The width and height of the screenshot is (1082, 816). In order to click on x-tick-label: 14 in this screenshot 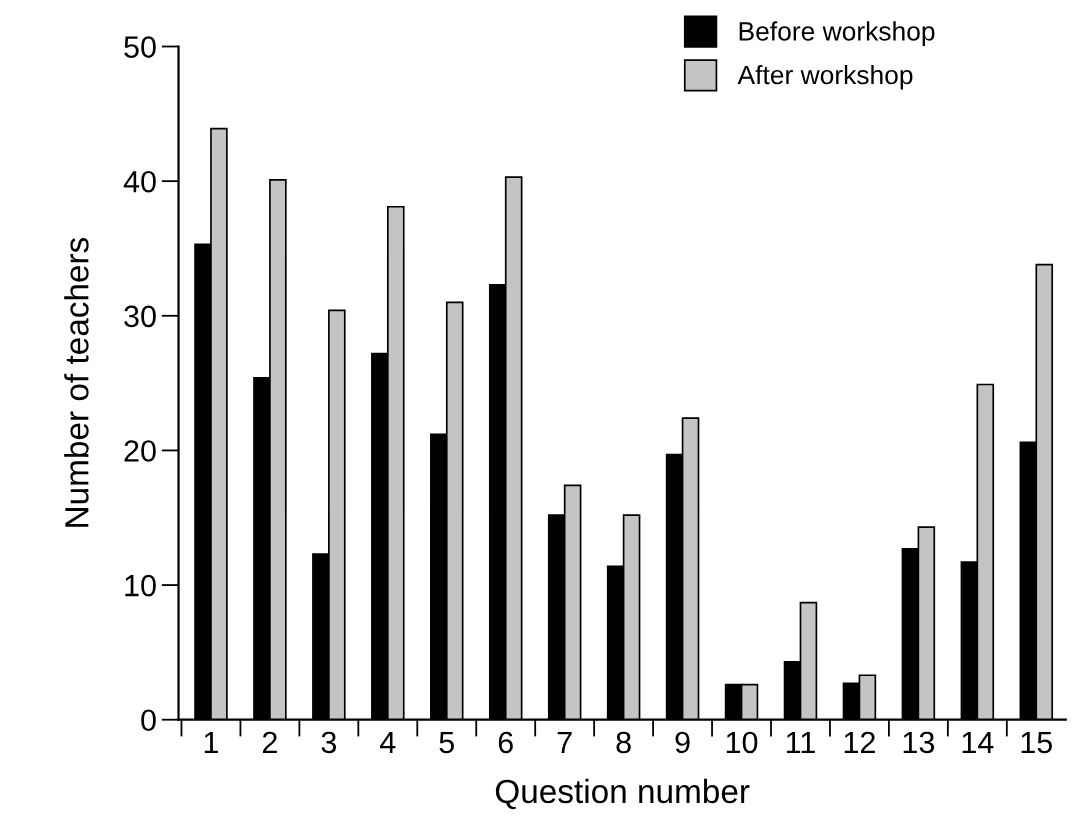, I will do `click(978, 742)`.